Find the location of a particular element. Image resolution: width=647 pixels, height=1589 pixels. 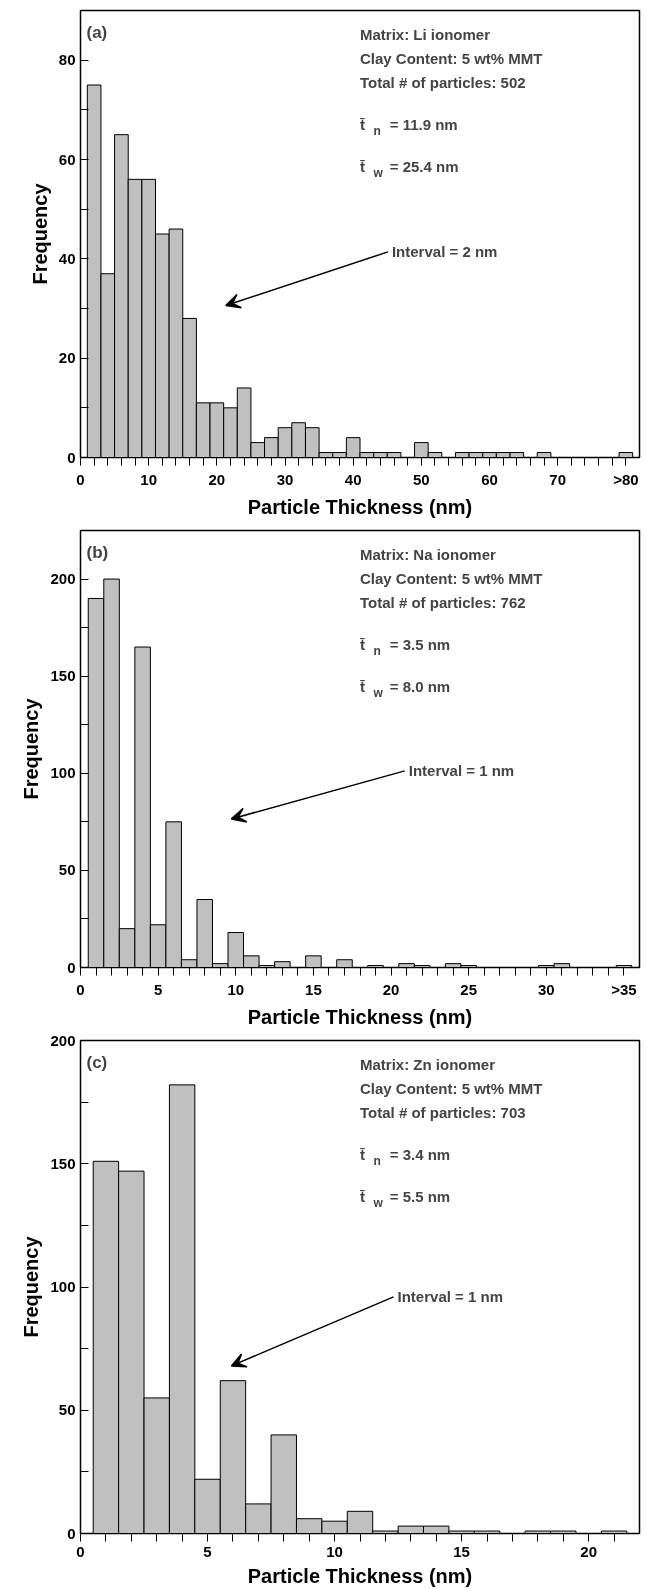

annotation: t̄w = 5.5 nm is located at coordinates (405, 1199).